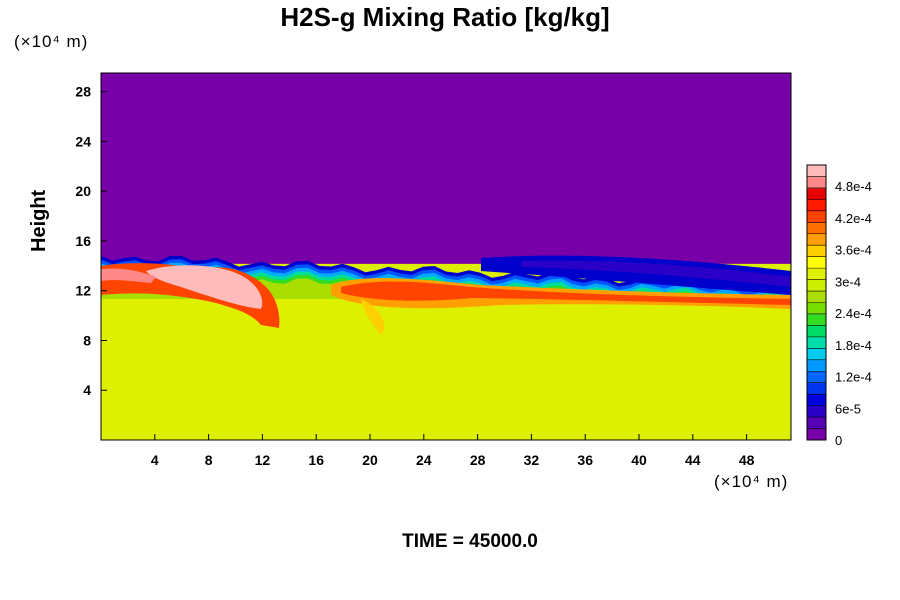  What do you see at coordinates (566, 293) in the screenshot?
I see `field-red-layer` at bounding box center [566, 293].